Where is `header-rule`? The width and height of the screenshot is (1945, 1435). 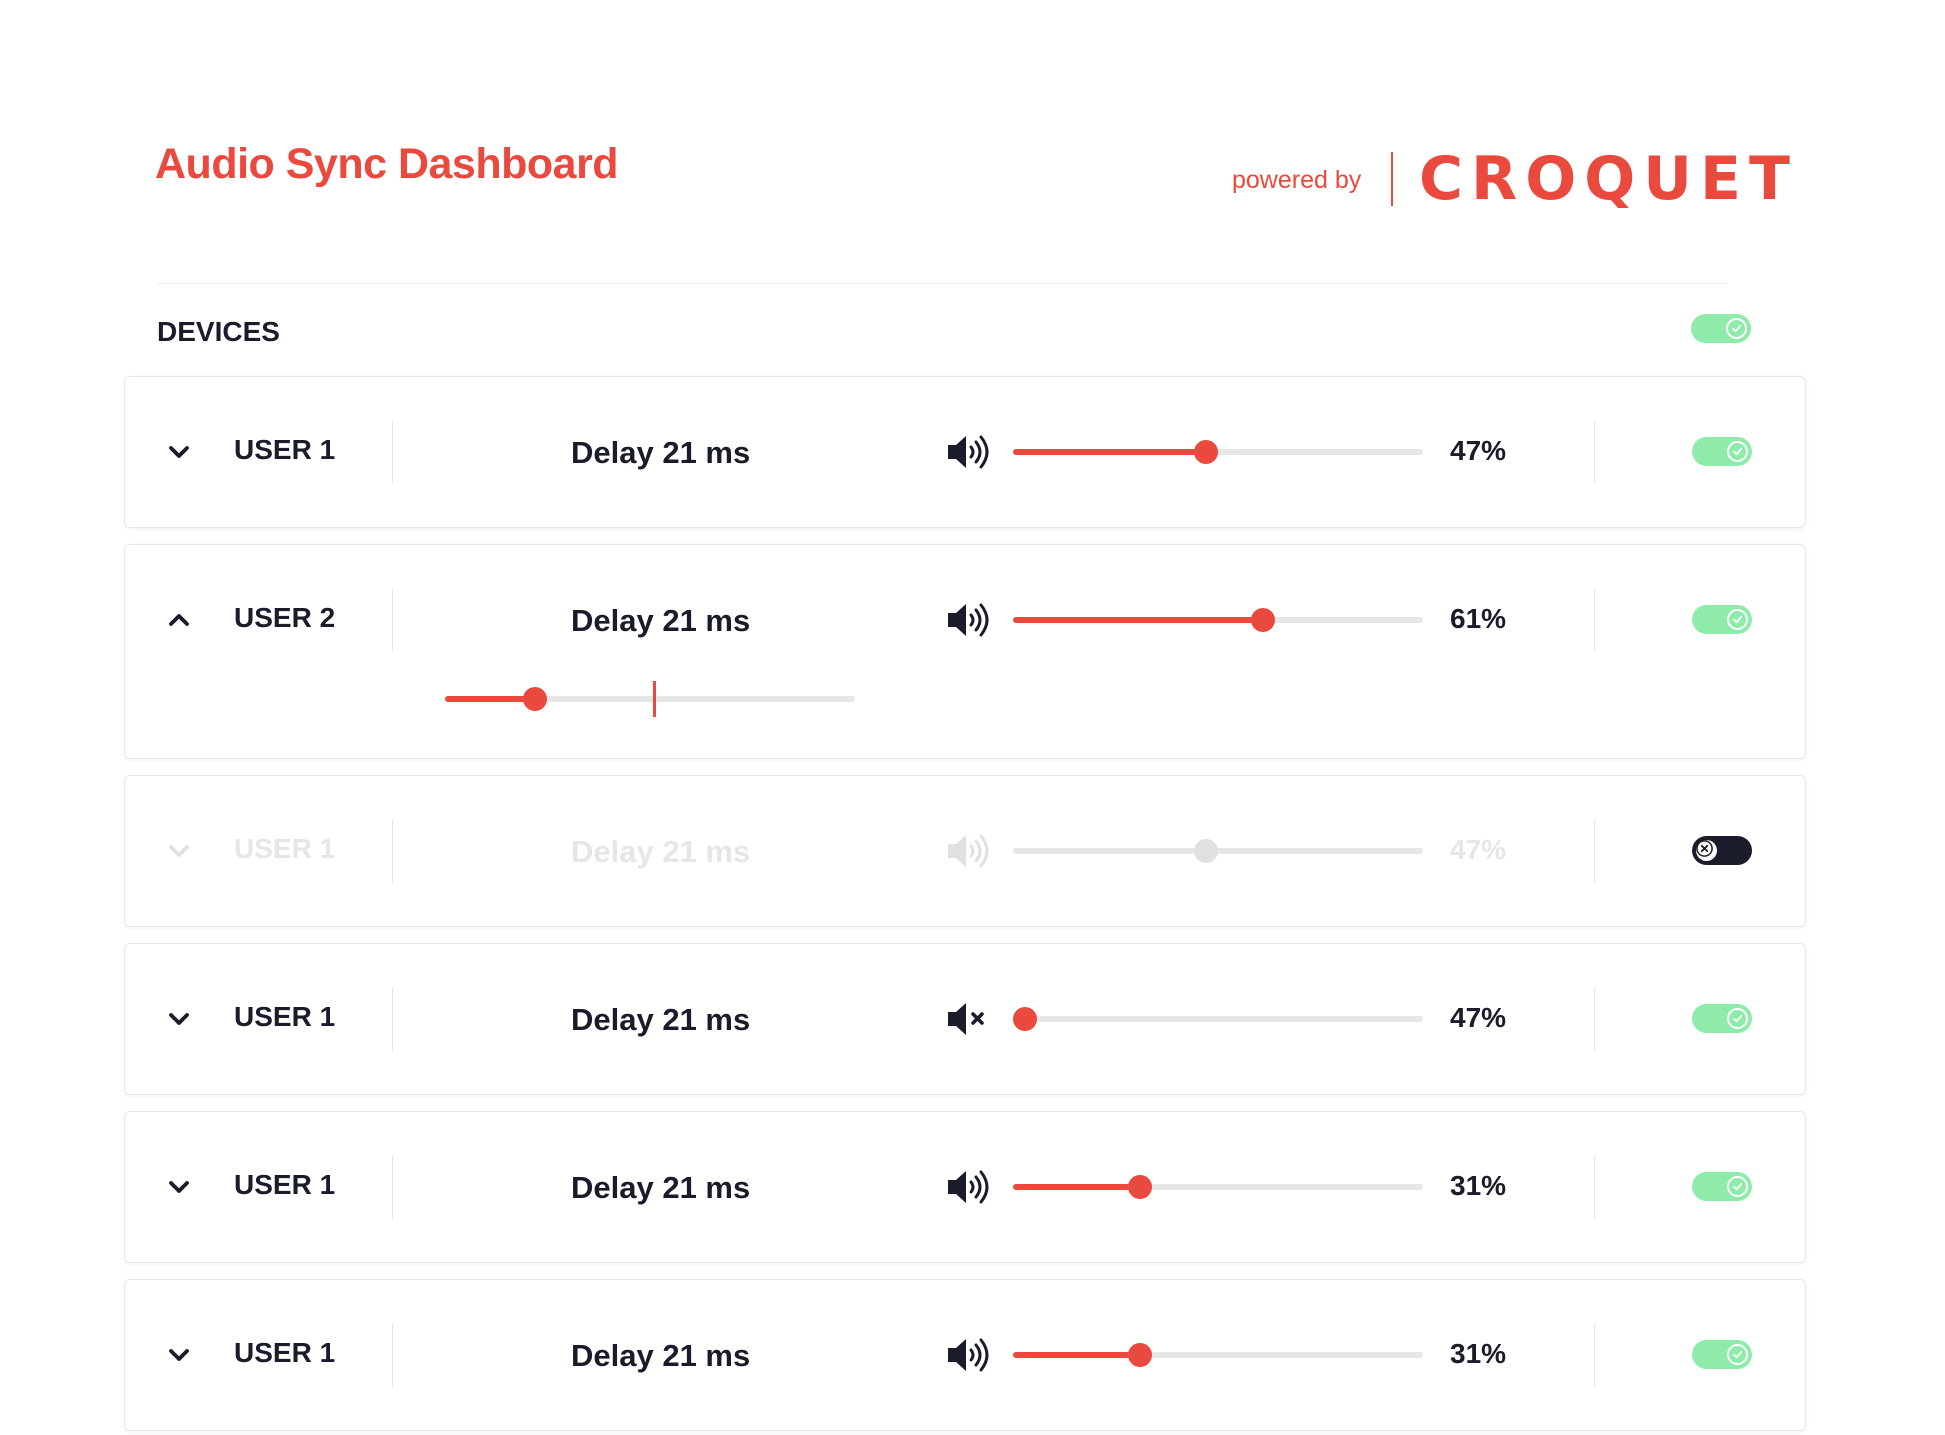 header-rule is located at coordinates (942, 283).